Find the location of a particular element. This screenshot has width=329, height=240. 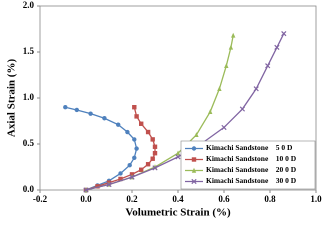

y-axis-title: Axial Strain (%) is located at coordinates (12, 98).